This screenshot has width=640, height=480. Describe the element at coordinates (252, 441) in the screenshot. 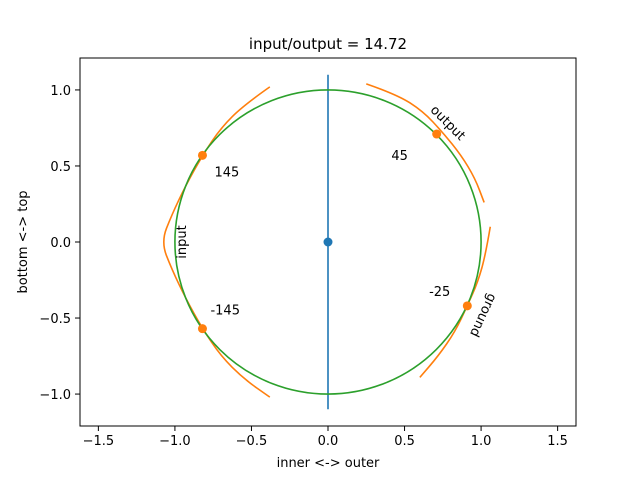

I see `x-tick-label: −0.5` at that location.